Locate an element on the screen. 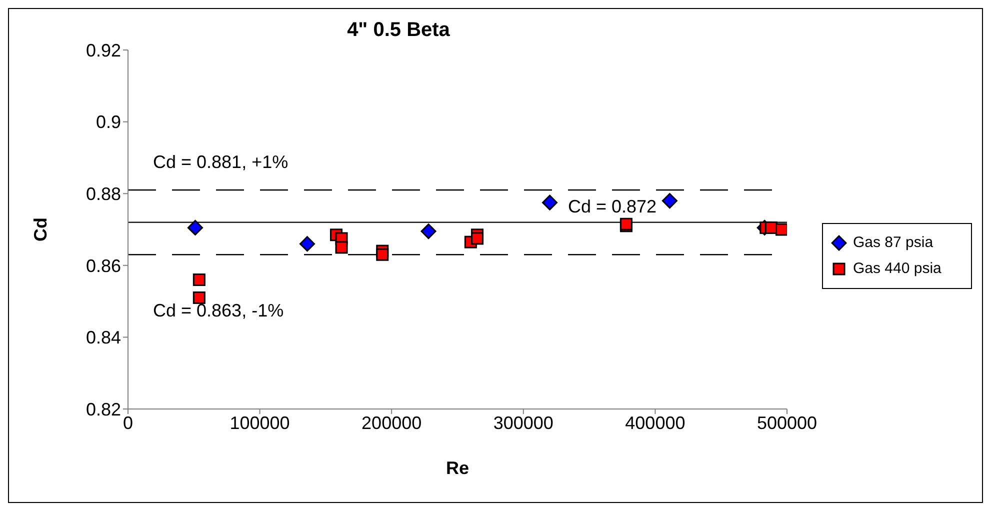 This screenshot has width=991, height=510. ref-line-label: Cd = 0.881, +1% is located at coordinates (220, 162).